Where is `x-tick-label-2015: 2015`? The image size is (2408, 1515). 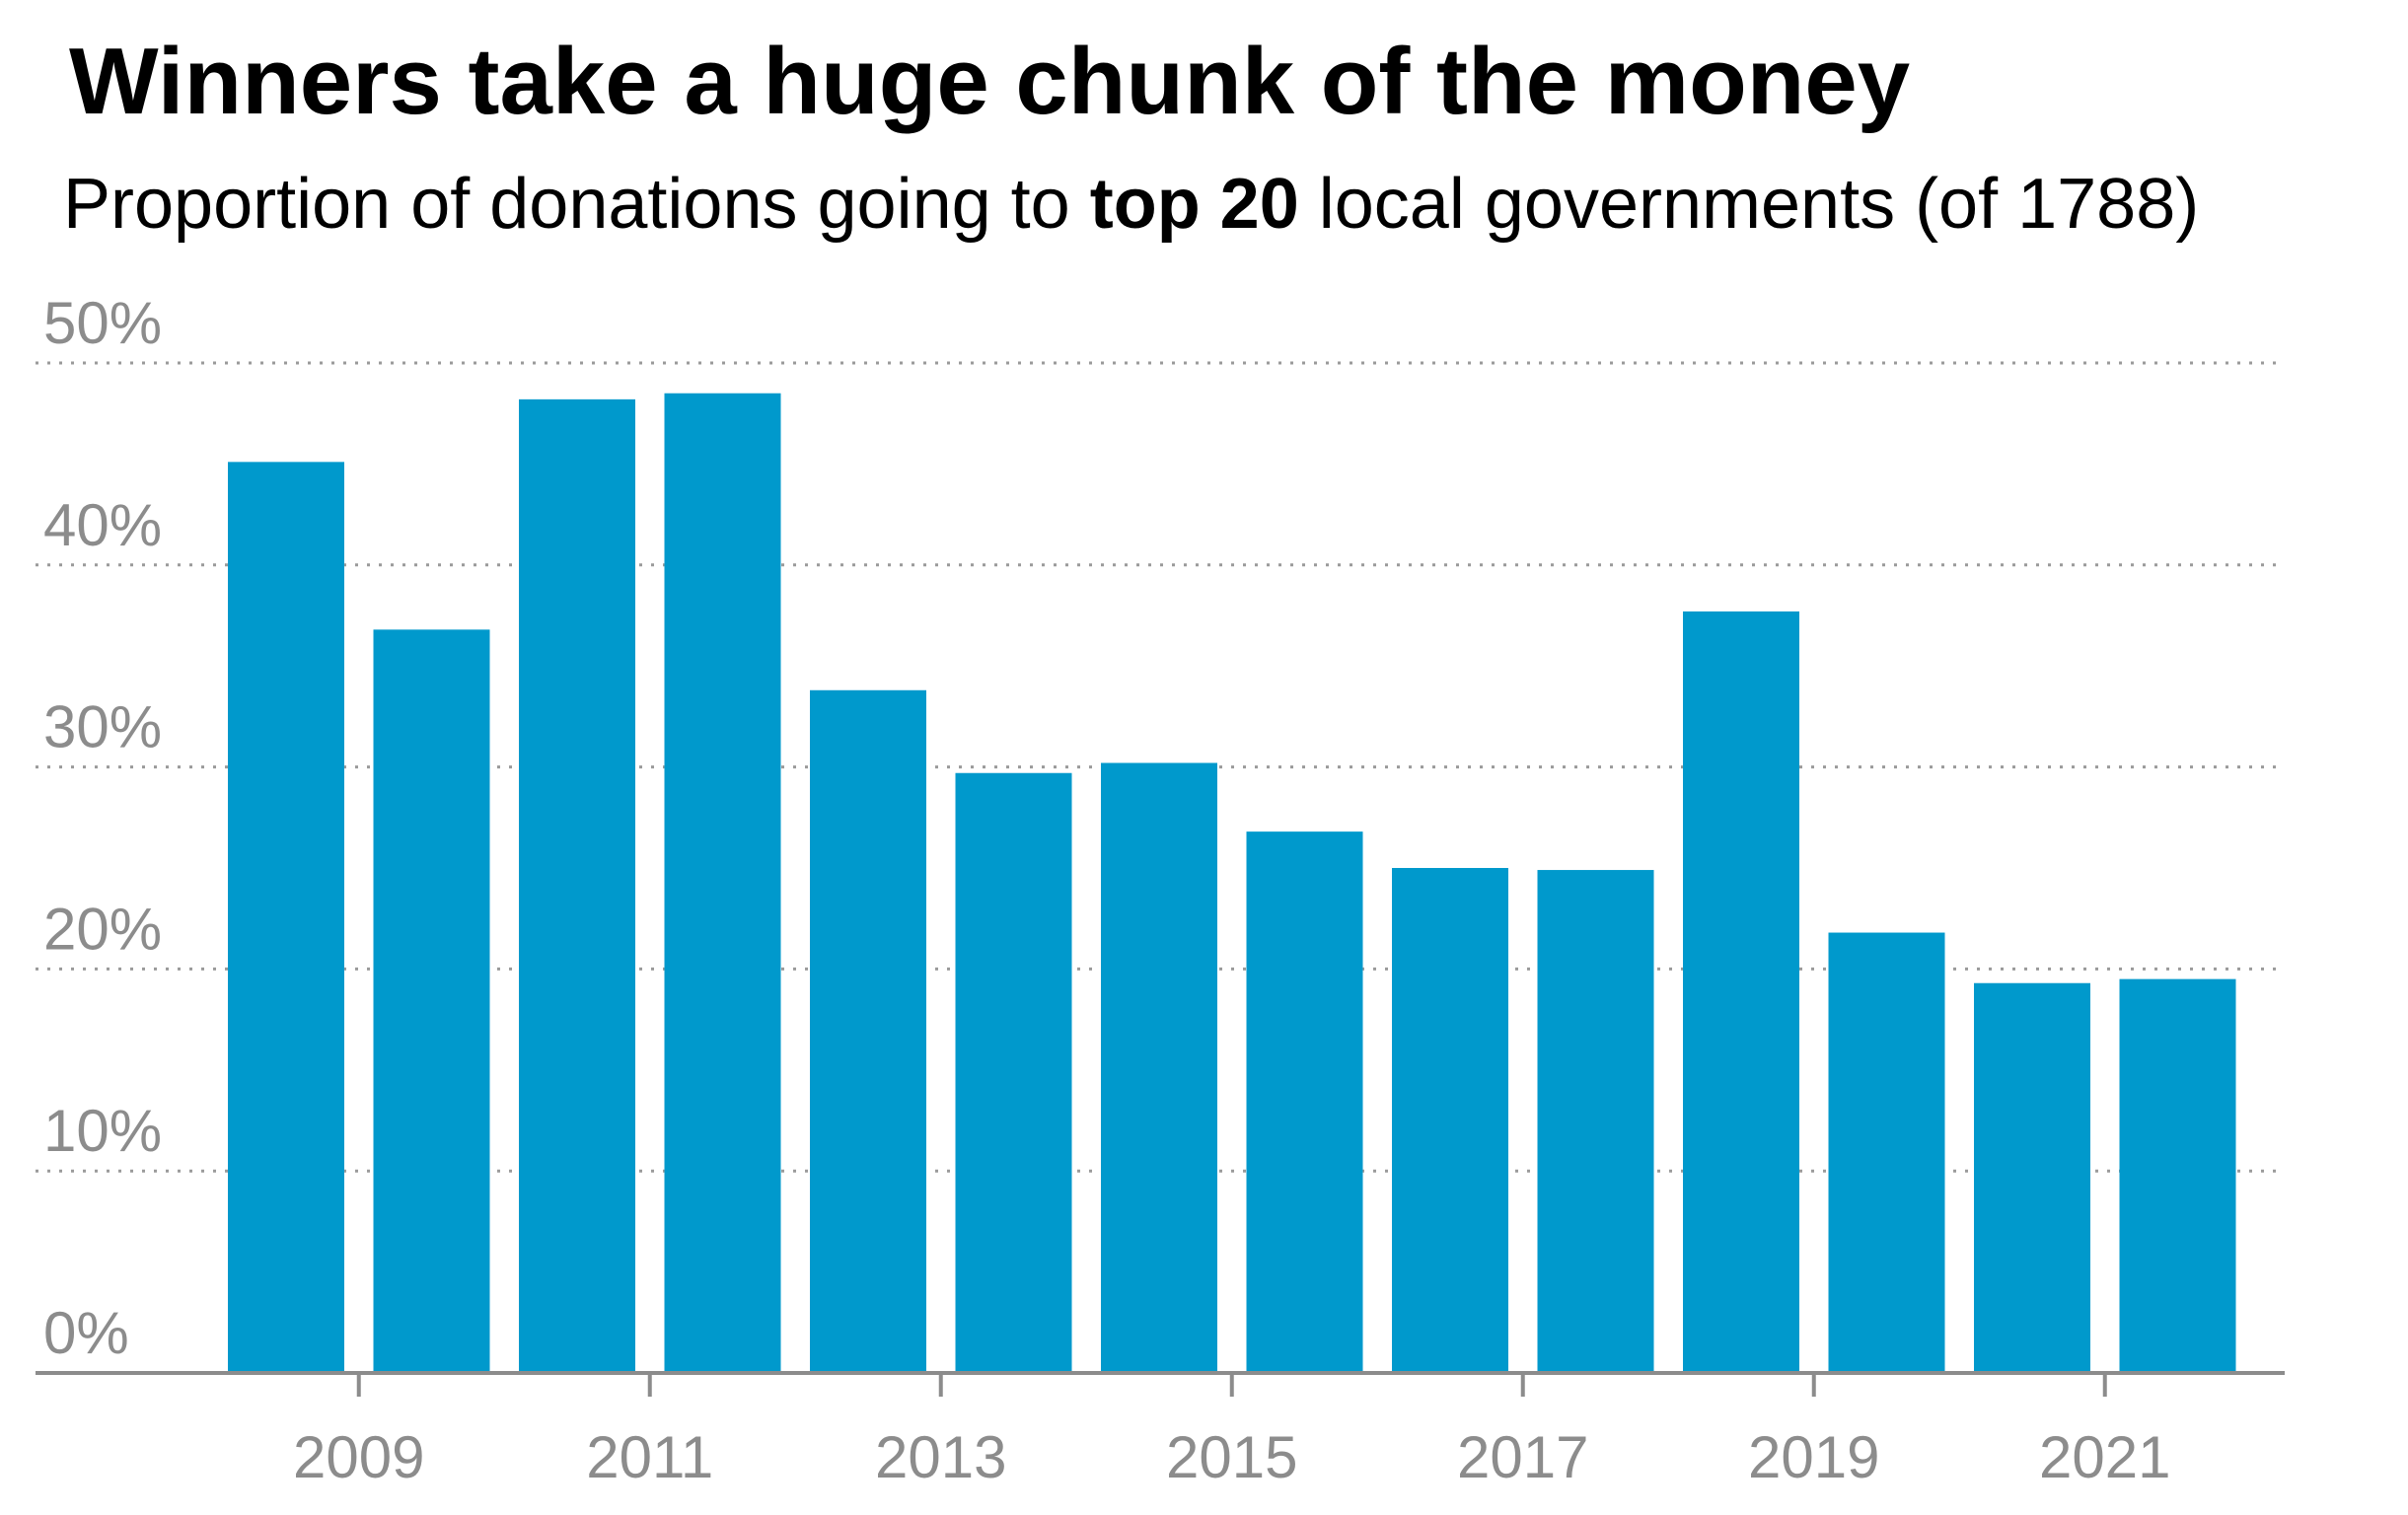 x-tick-label-2015: 2015 is located at coordinates (1231, 1457).